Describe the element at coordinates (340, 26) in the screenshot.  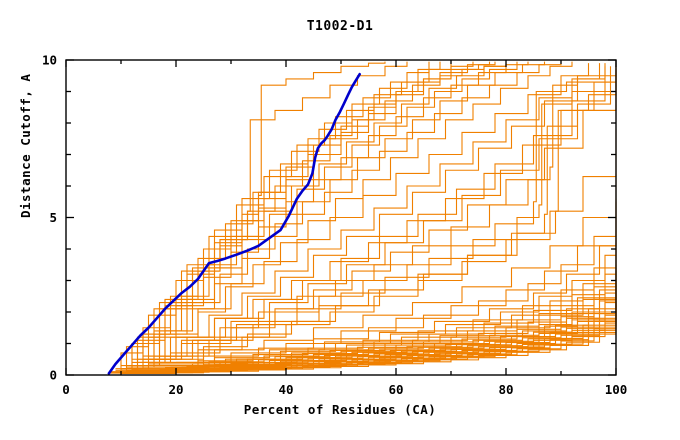
I see `chart-title: T1002-D1` at that location.